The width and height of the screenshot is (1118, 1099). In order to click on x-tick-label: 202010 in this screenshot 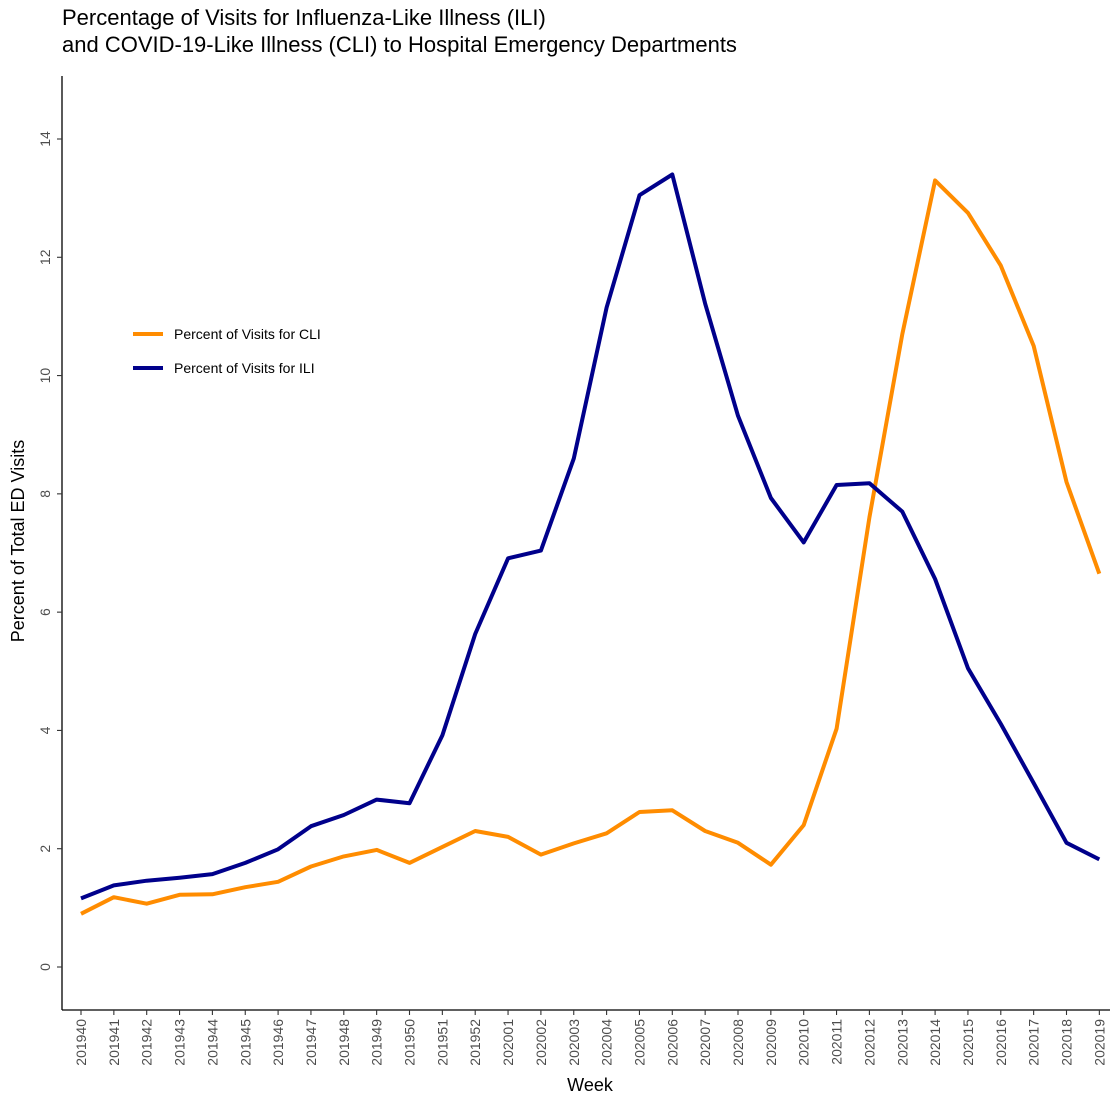, I will do `click(804, 1042)`.